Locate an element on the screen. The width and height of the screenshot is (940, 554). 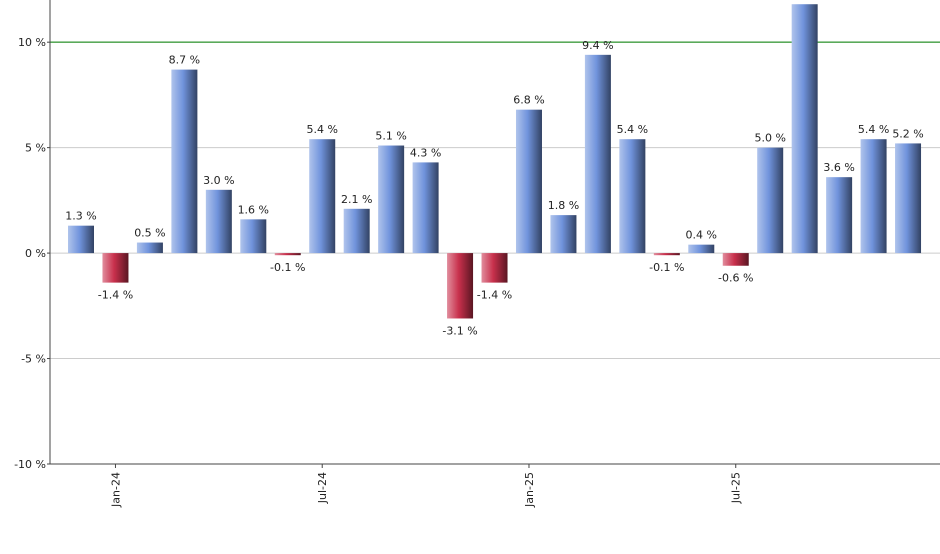
value-label: 0.5 % is located at coordinates (149, 233).